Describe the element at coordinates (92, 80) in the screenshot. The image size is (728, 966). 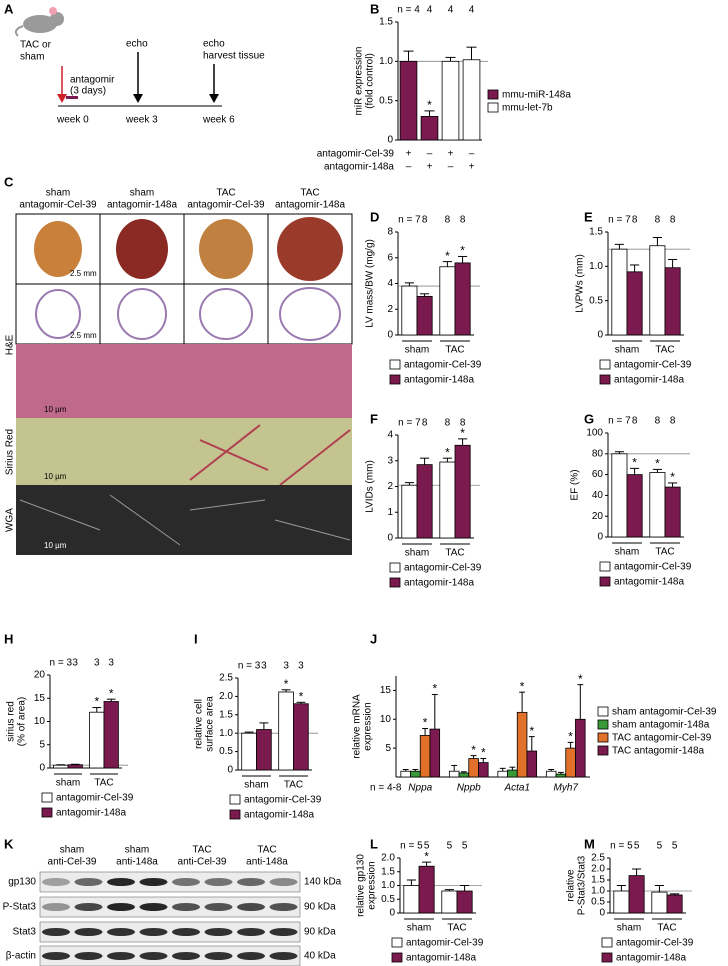
I see `label: antagomir` at that location.